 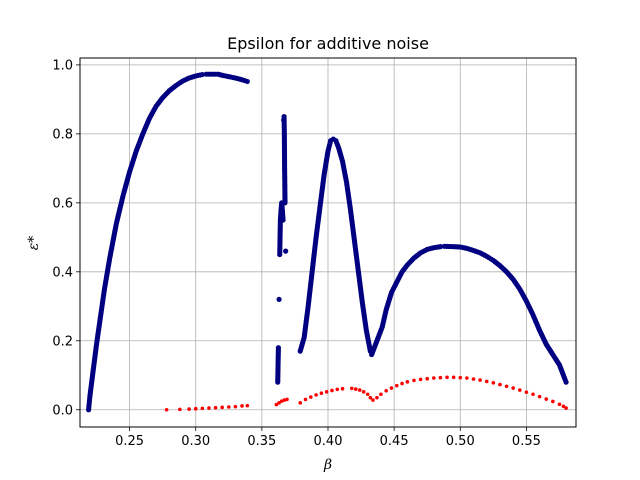 I want to click on x-axis-label: β, so click(x=327, y=465).